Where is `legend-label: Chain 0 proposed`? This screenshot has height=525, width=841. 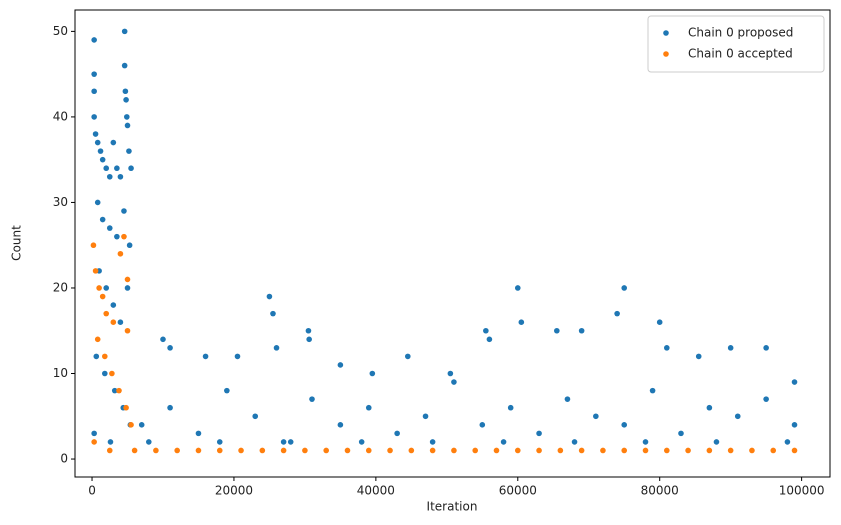
legend-label: Chain 0 proposed is located at coordinates (740, 33).